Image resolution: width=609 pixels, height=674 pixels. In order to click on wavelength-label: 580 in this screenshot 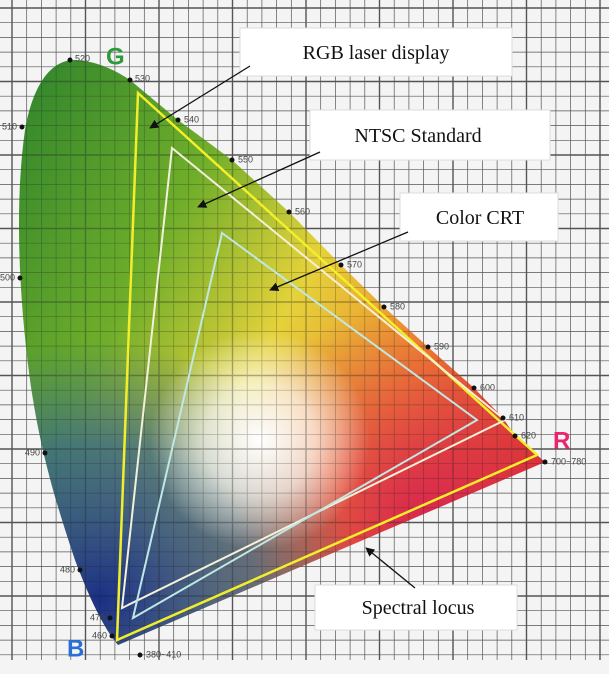, I will do `click(397, 306)`.